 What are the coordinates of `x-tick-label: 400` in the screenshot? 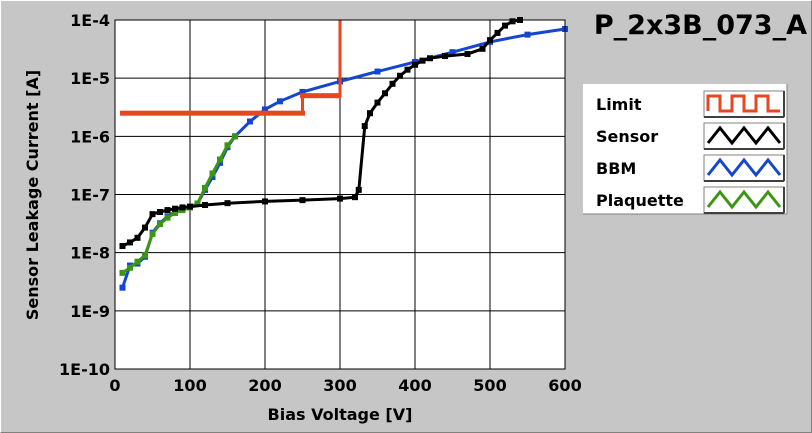 It's located at (414, 385).